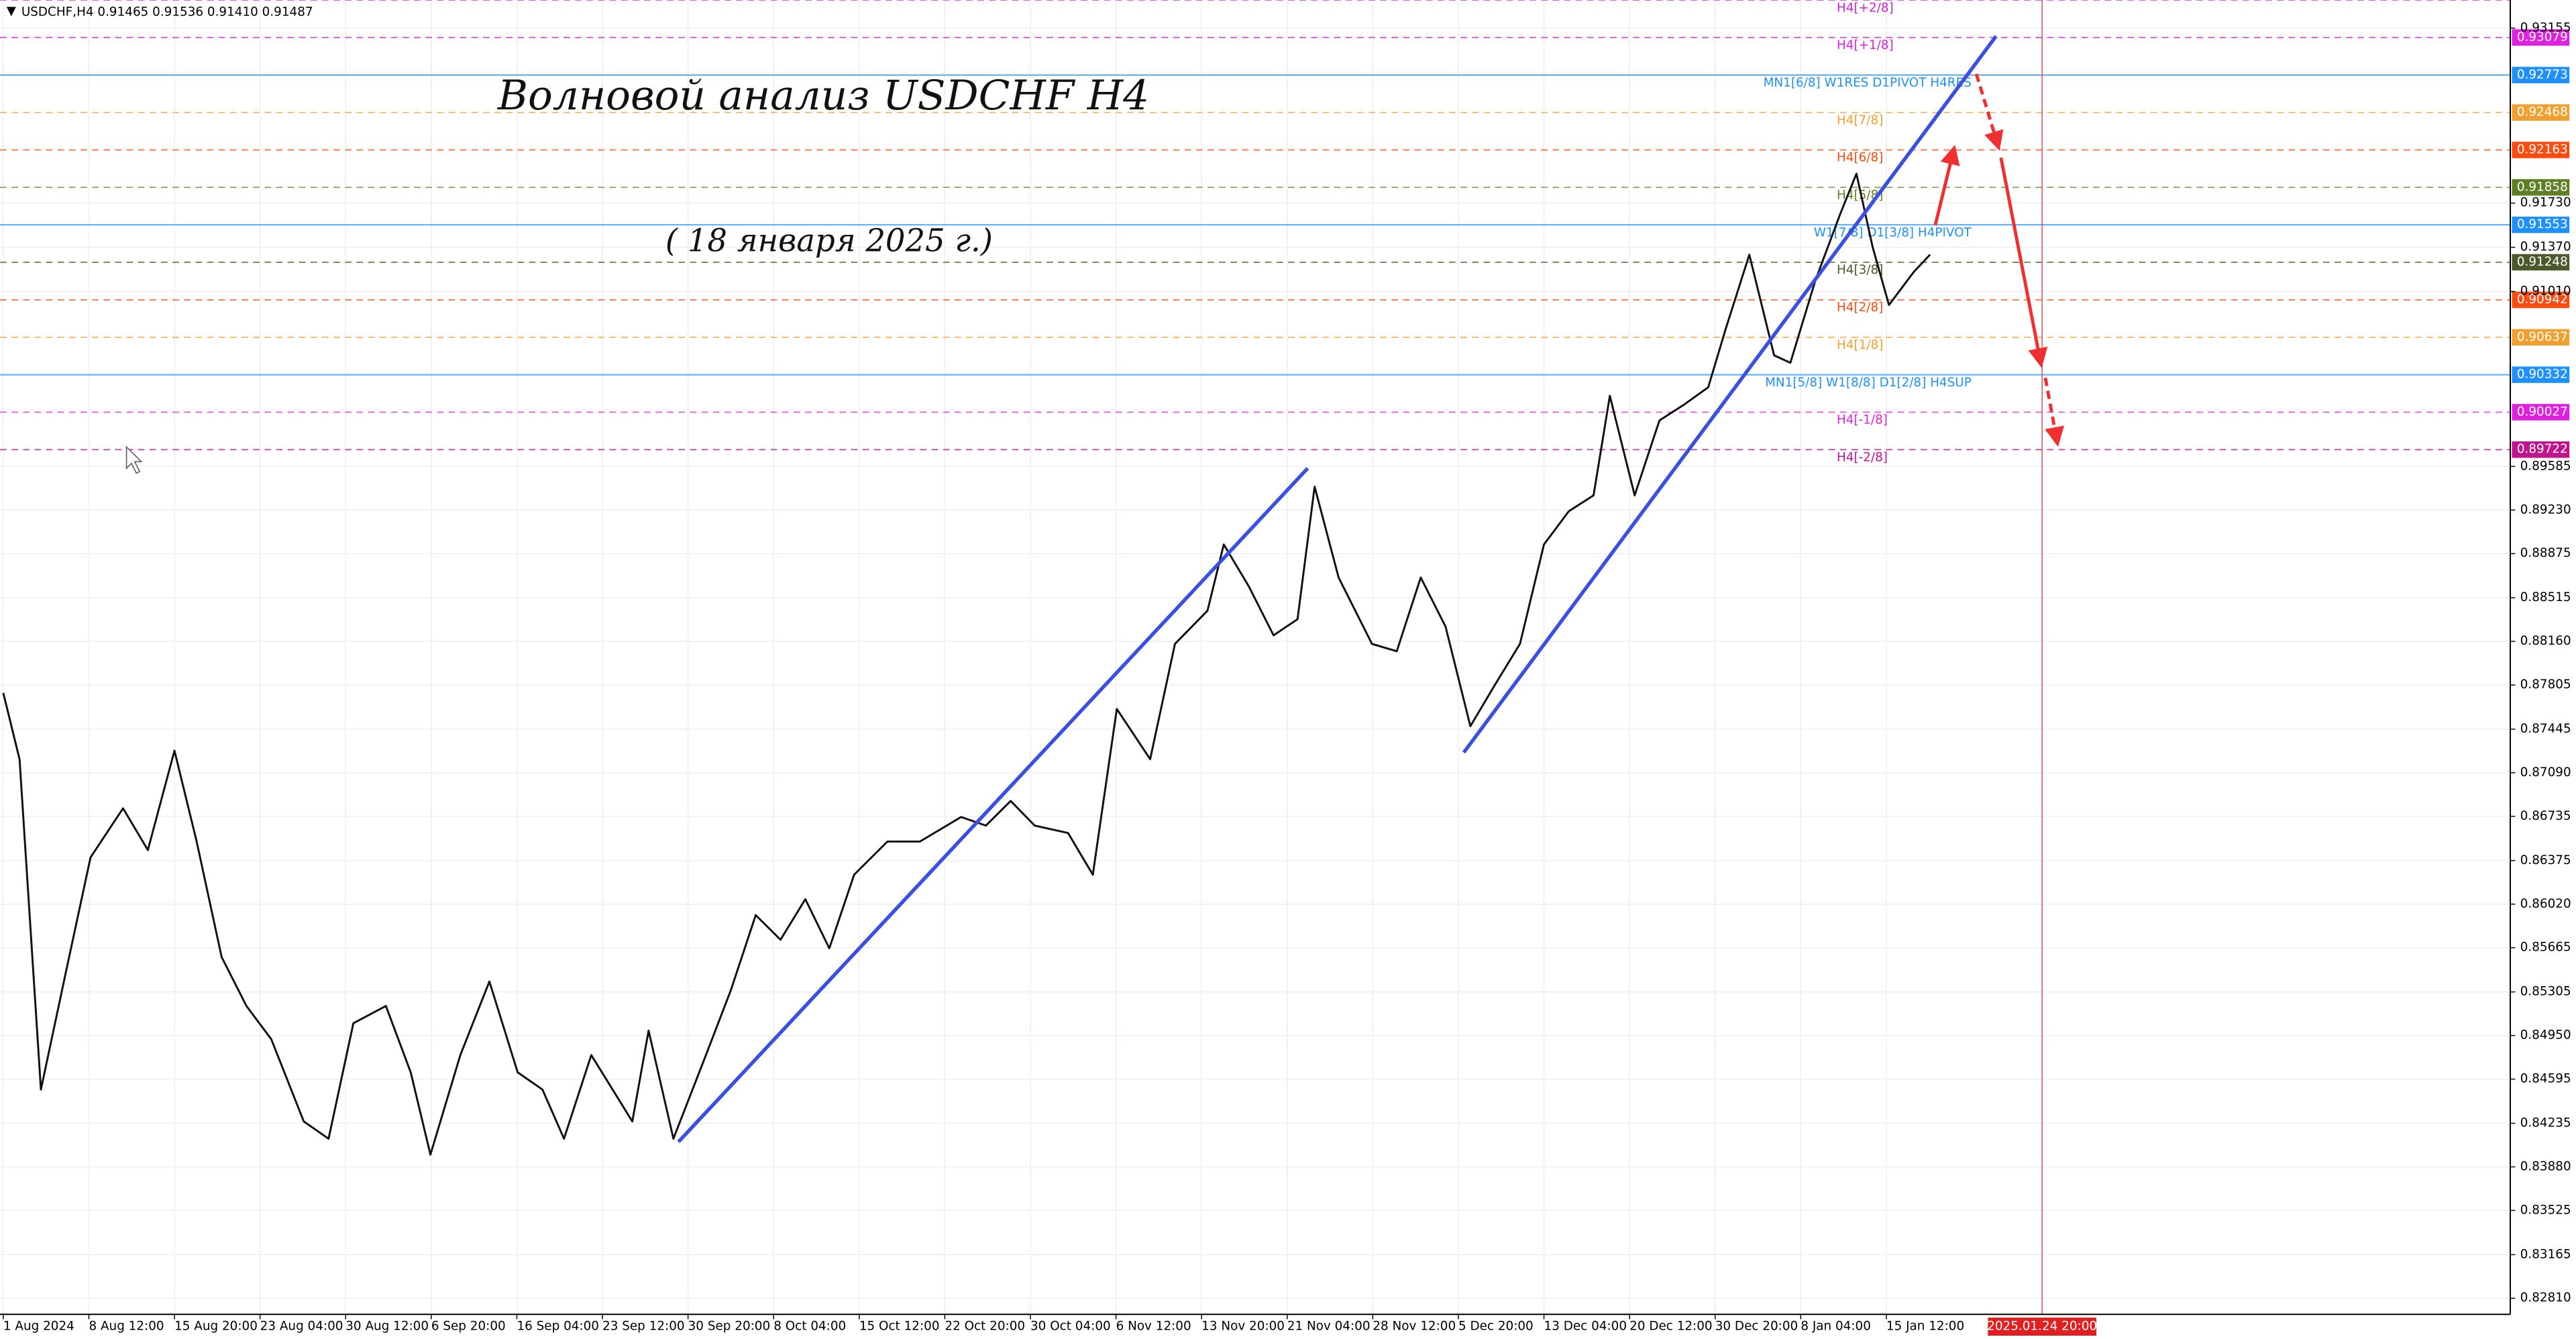  Describe the element at coordinates (985, 1327) in the screenshot. I see `x-tick-label: 22 Oct 20:00` at that location.